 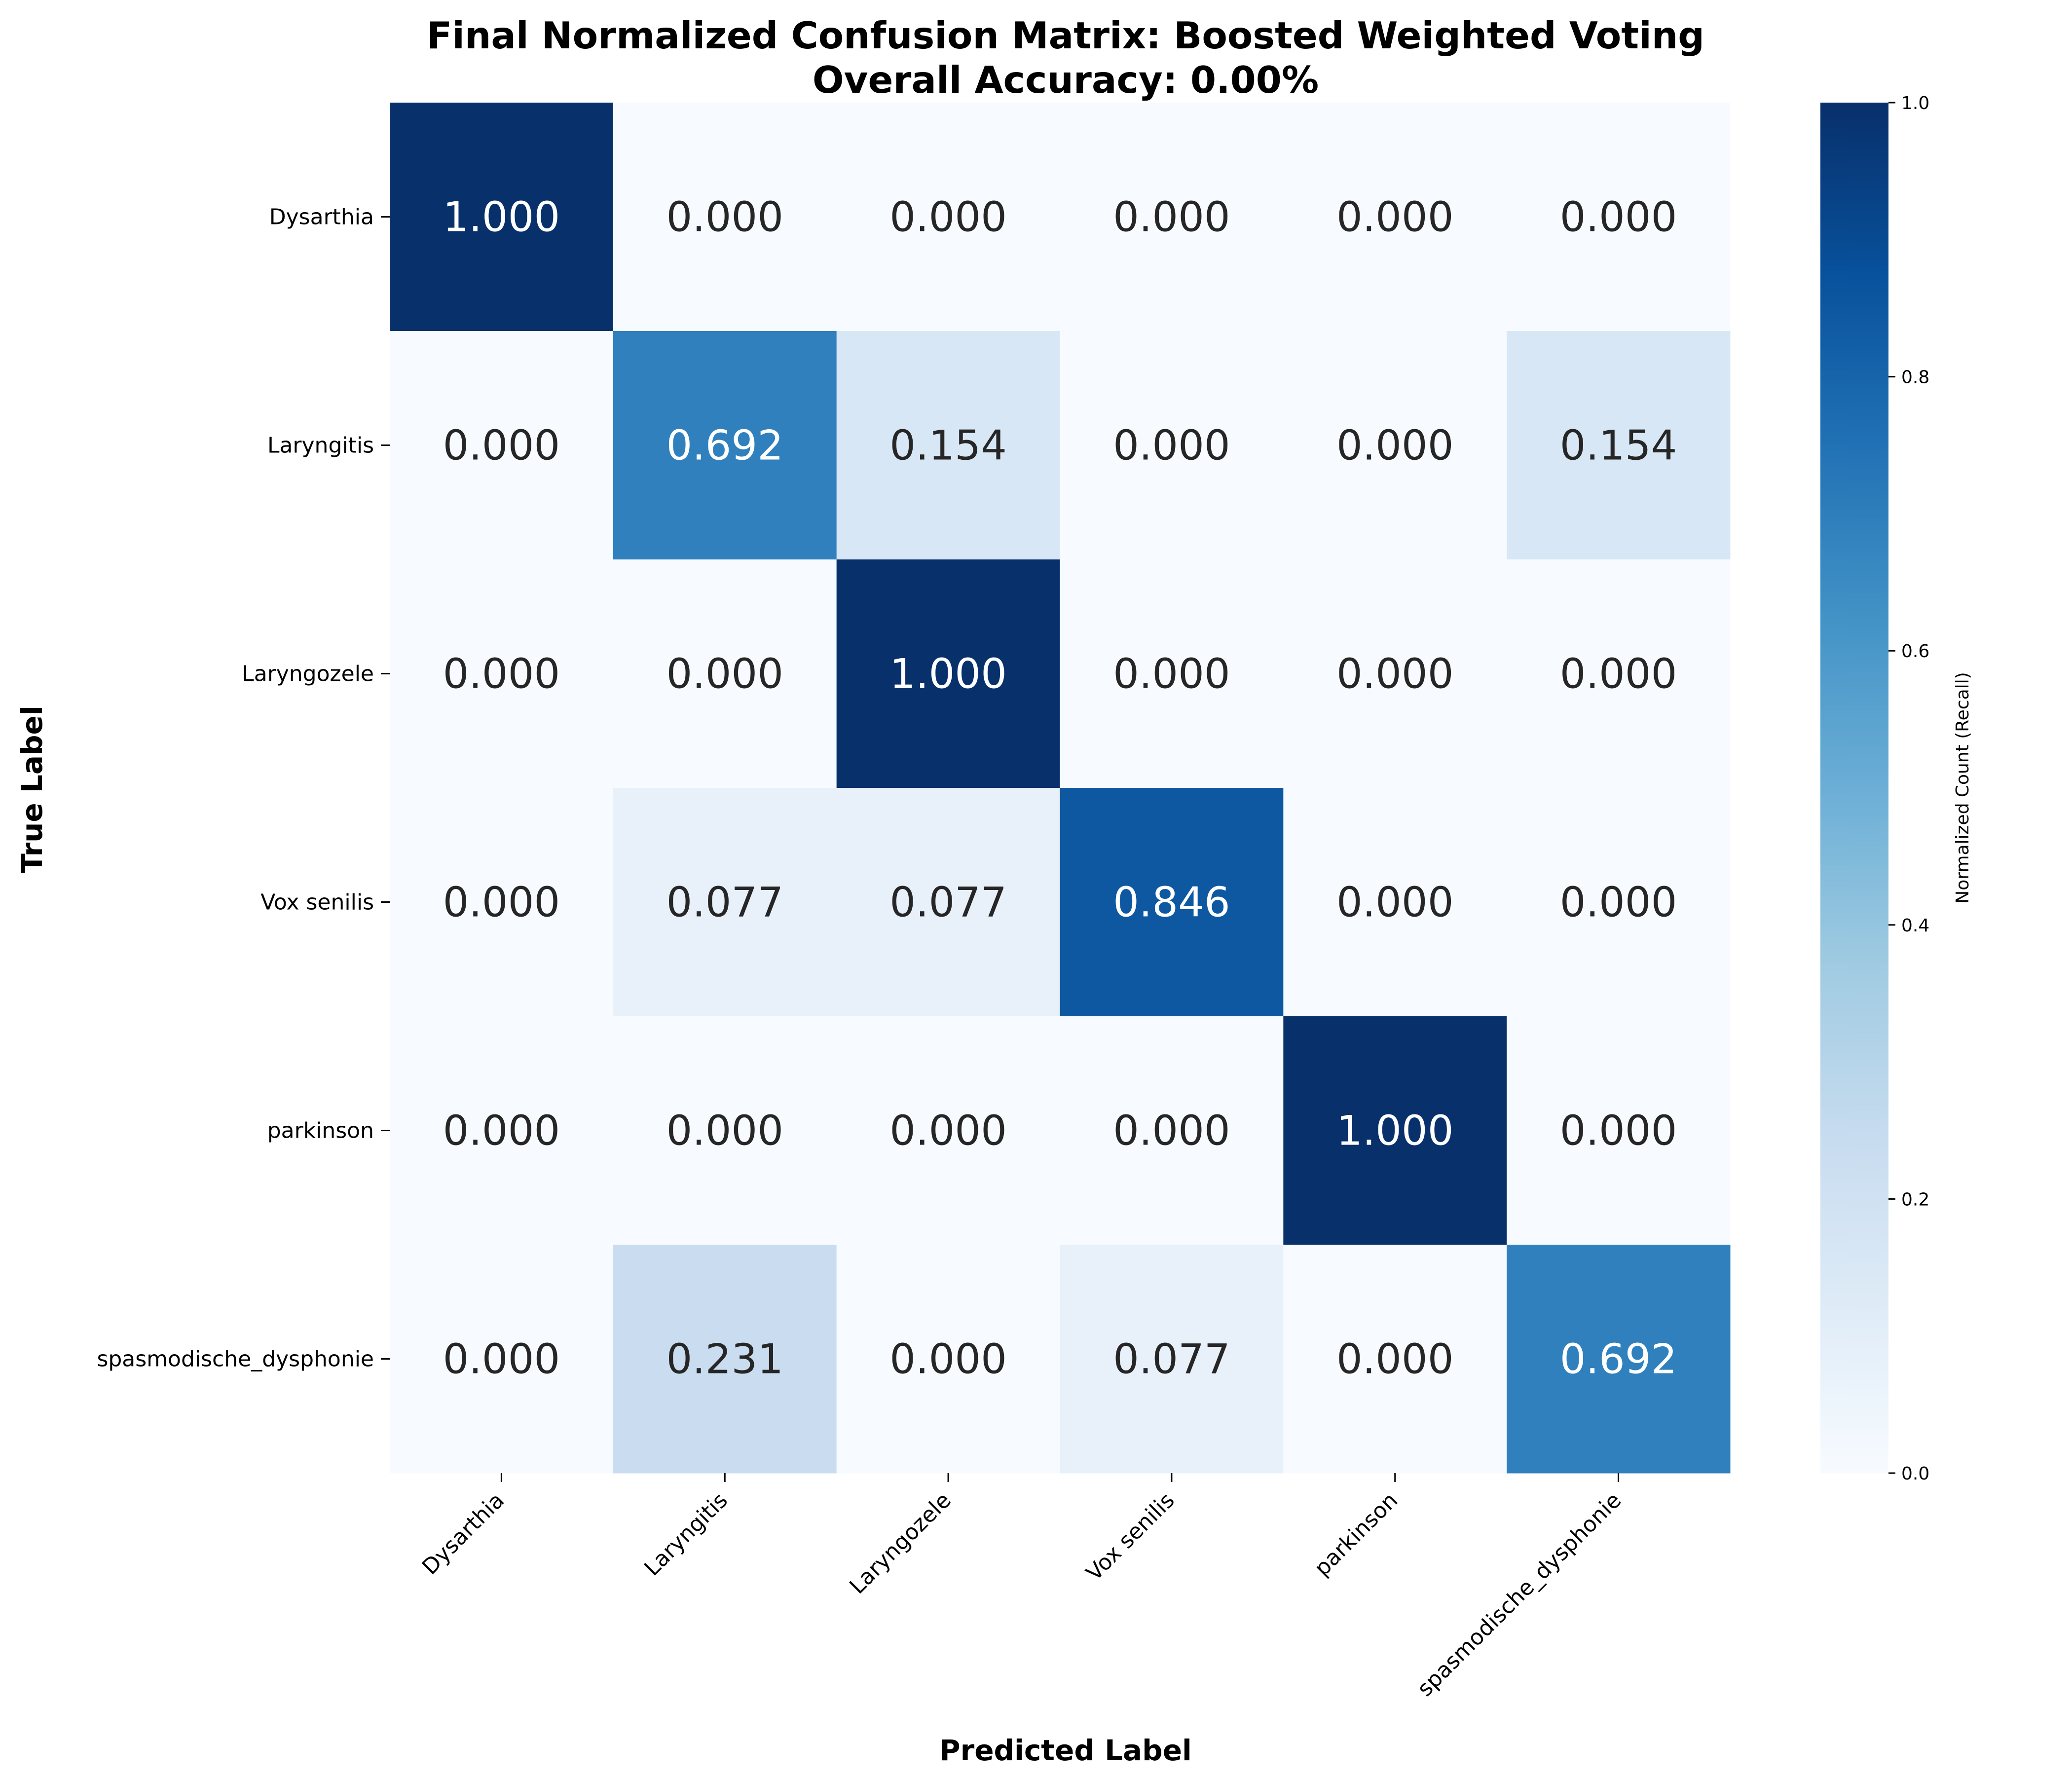 I want to click on y-axis-label: True Label, so click(x=32, y=789).